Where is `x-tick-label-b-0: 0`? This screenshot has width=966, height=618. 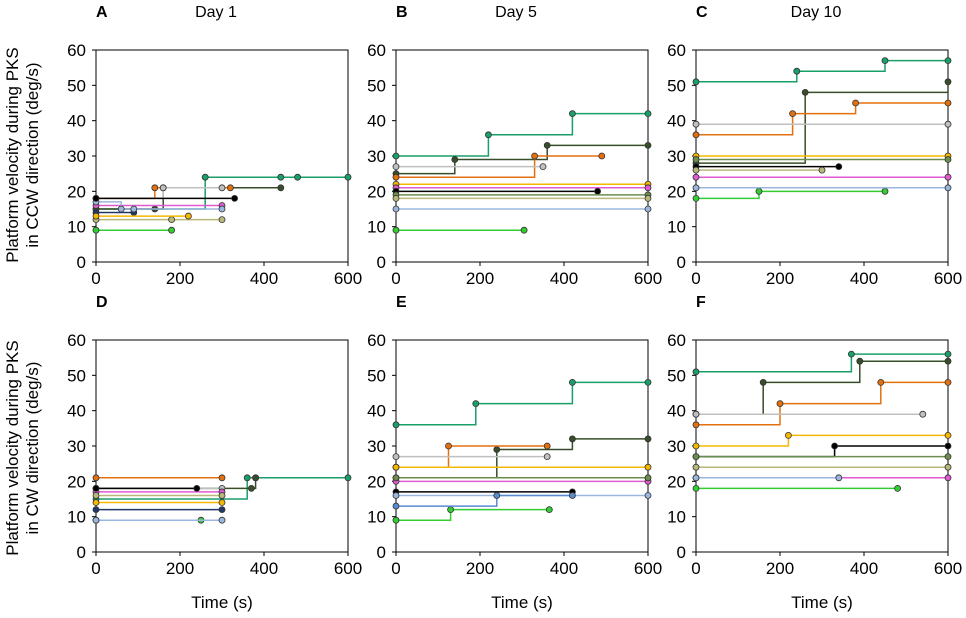
x-tick-label-b-0: 0 is located at coordinates (395, 278).